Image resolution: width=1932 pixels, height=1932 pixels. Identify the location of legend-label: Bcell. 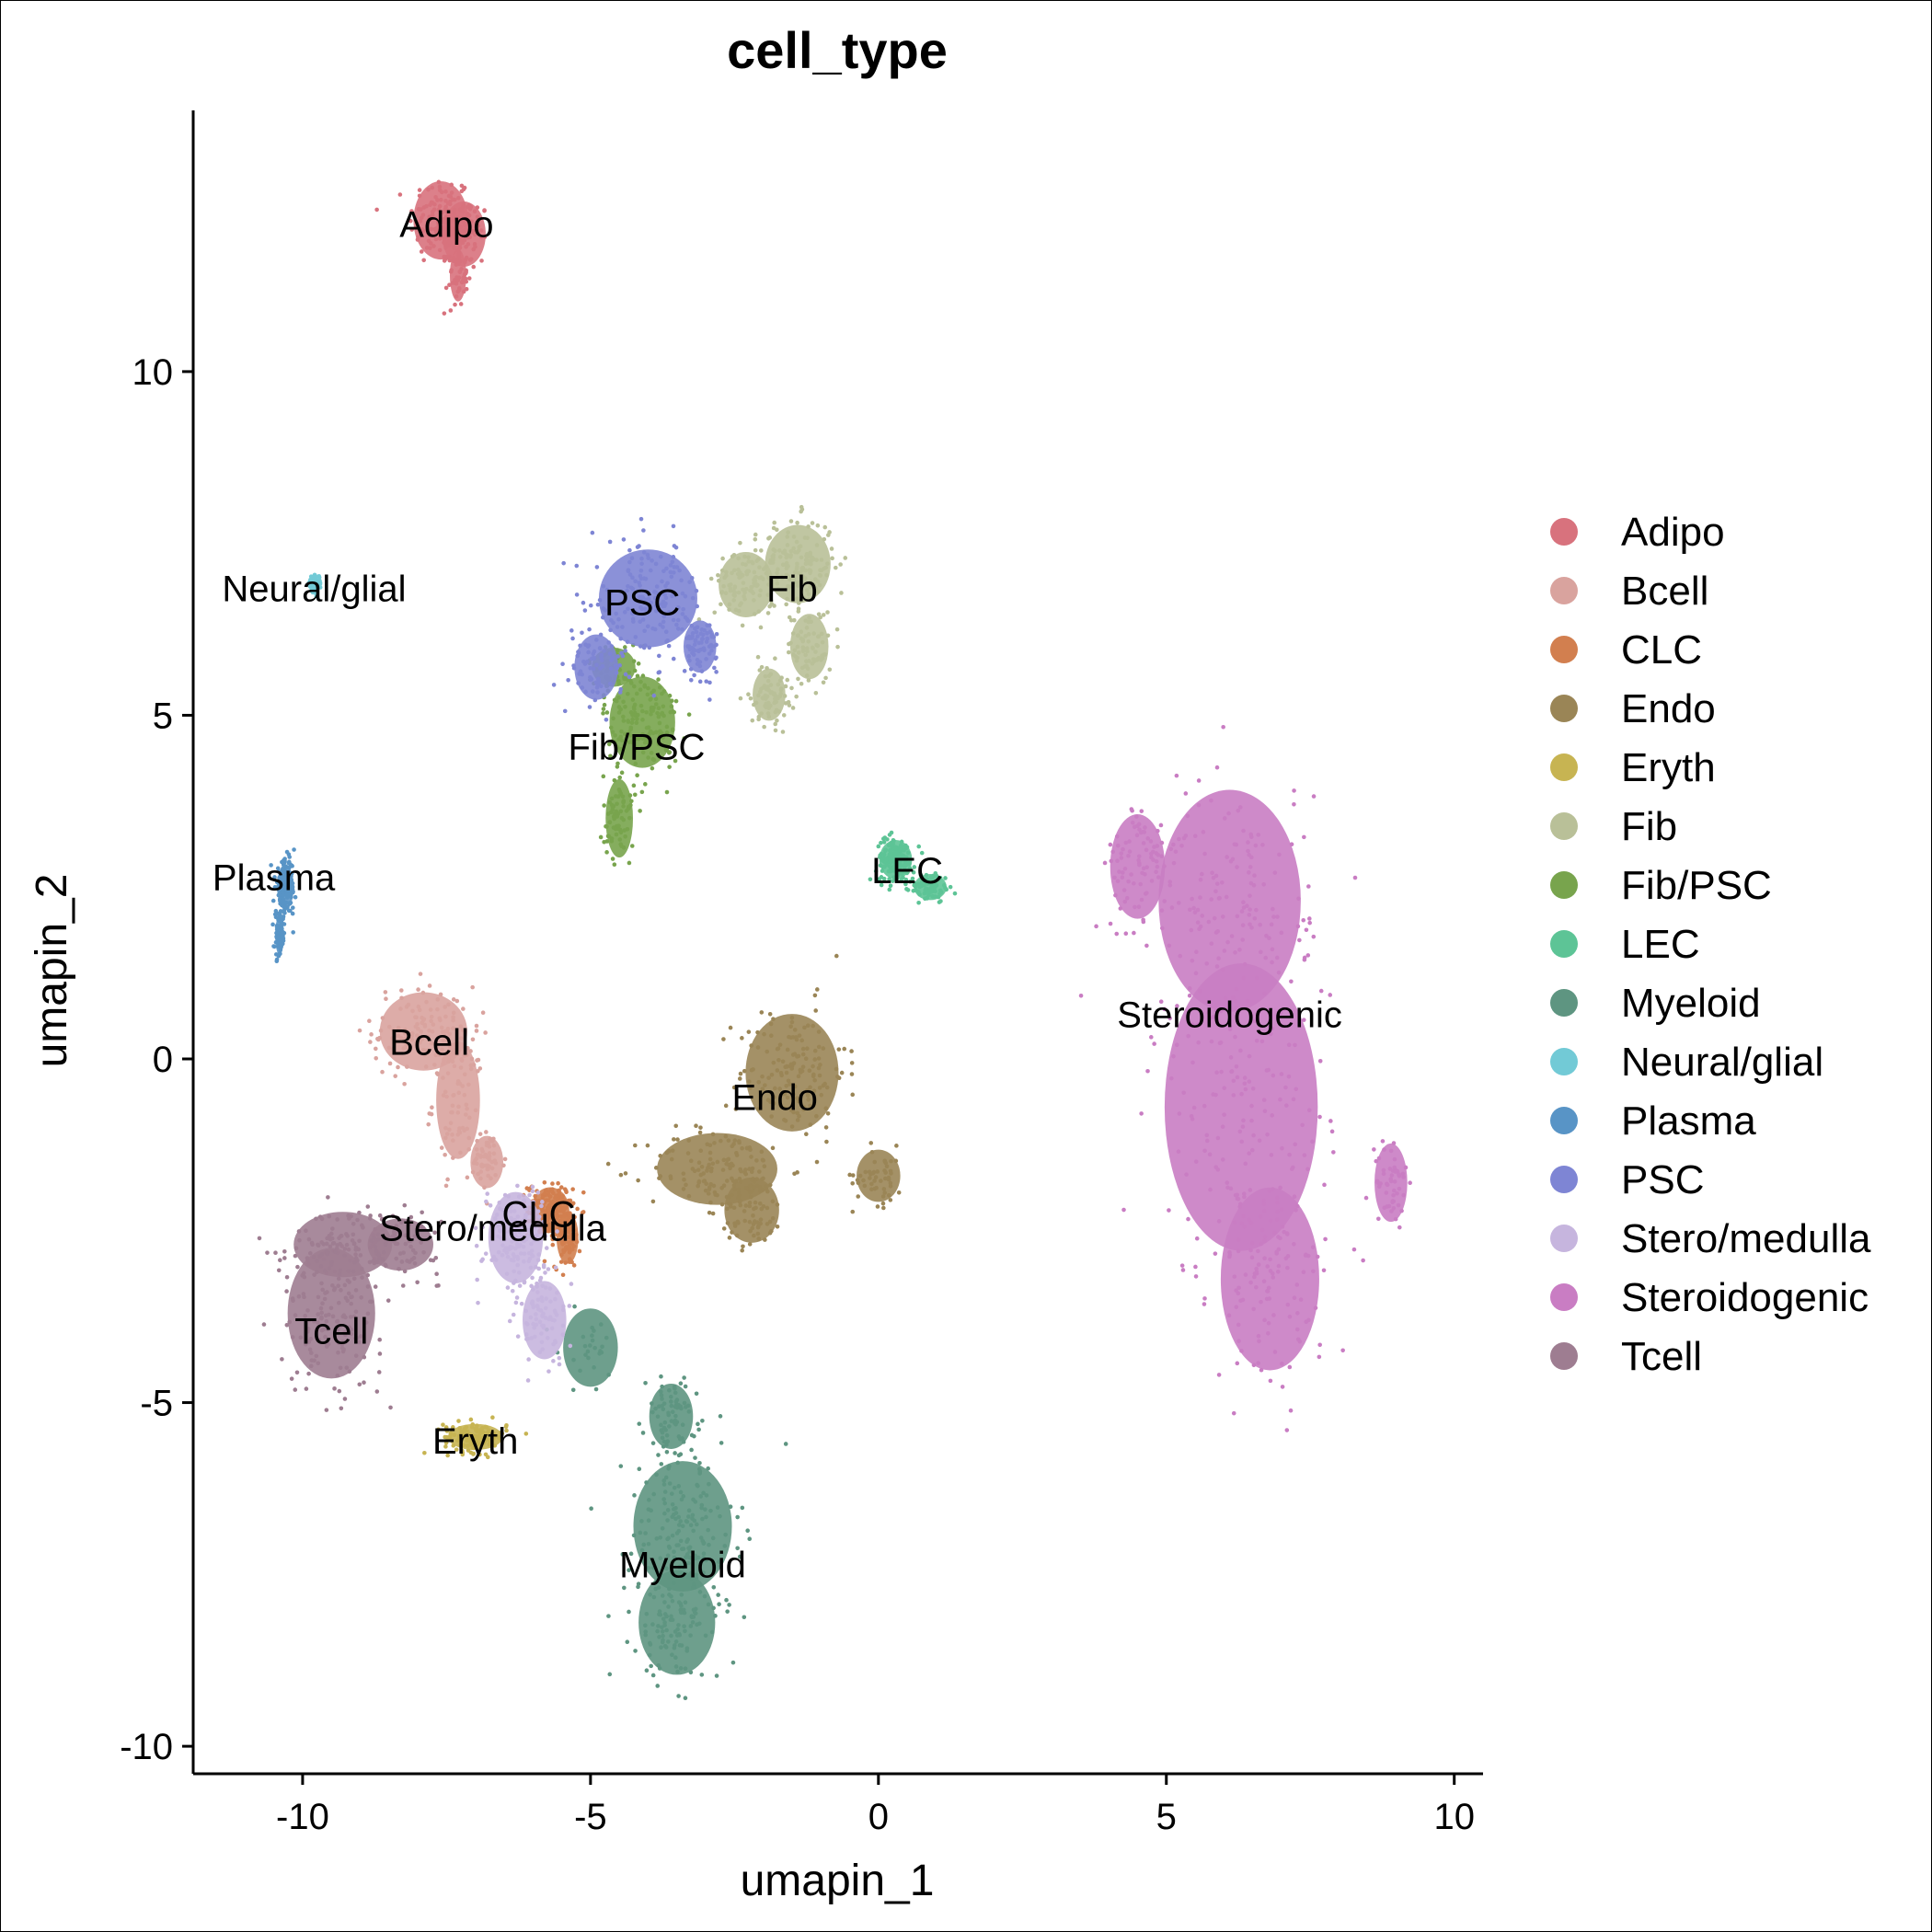
(1664, 591).